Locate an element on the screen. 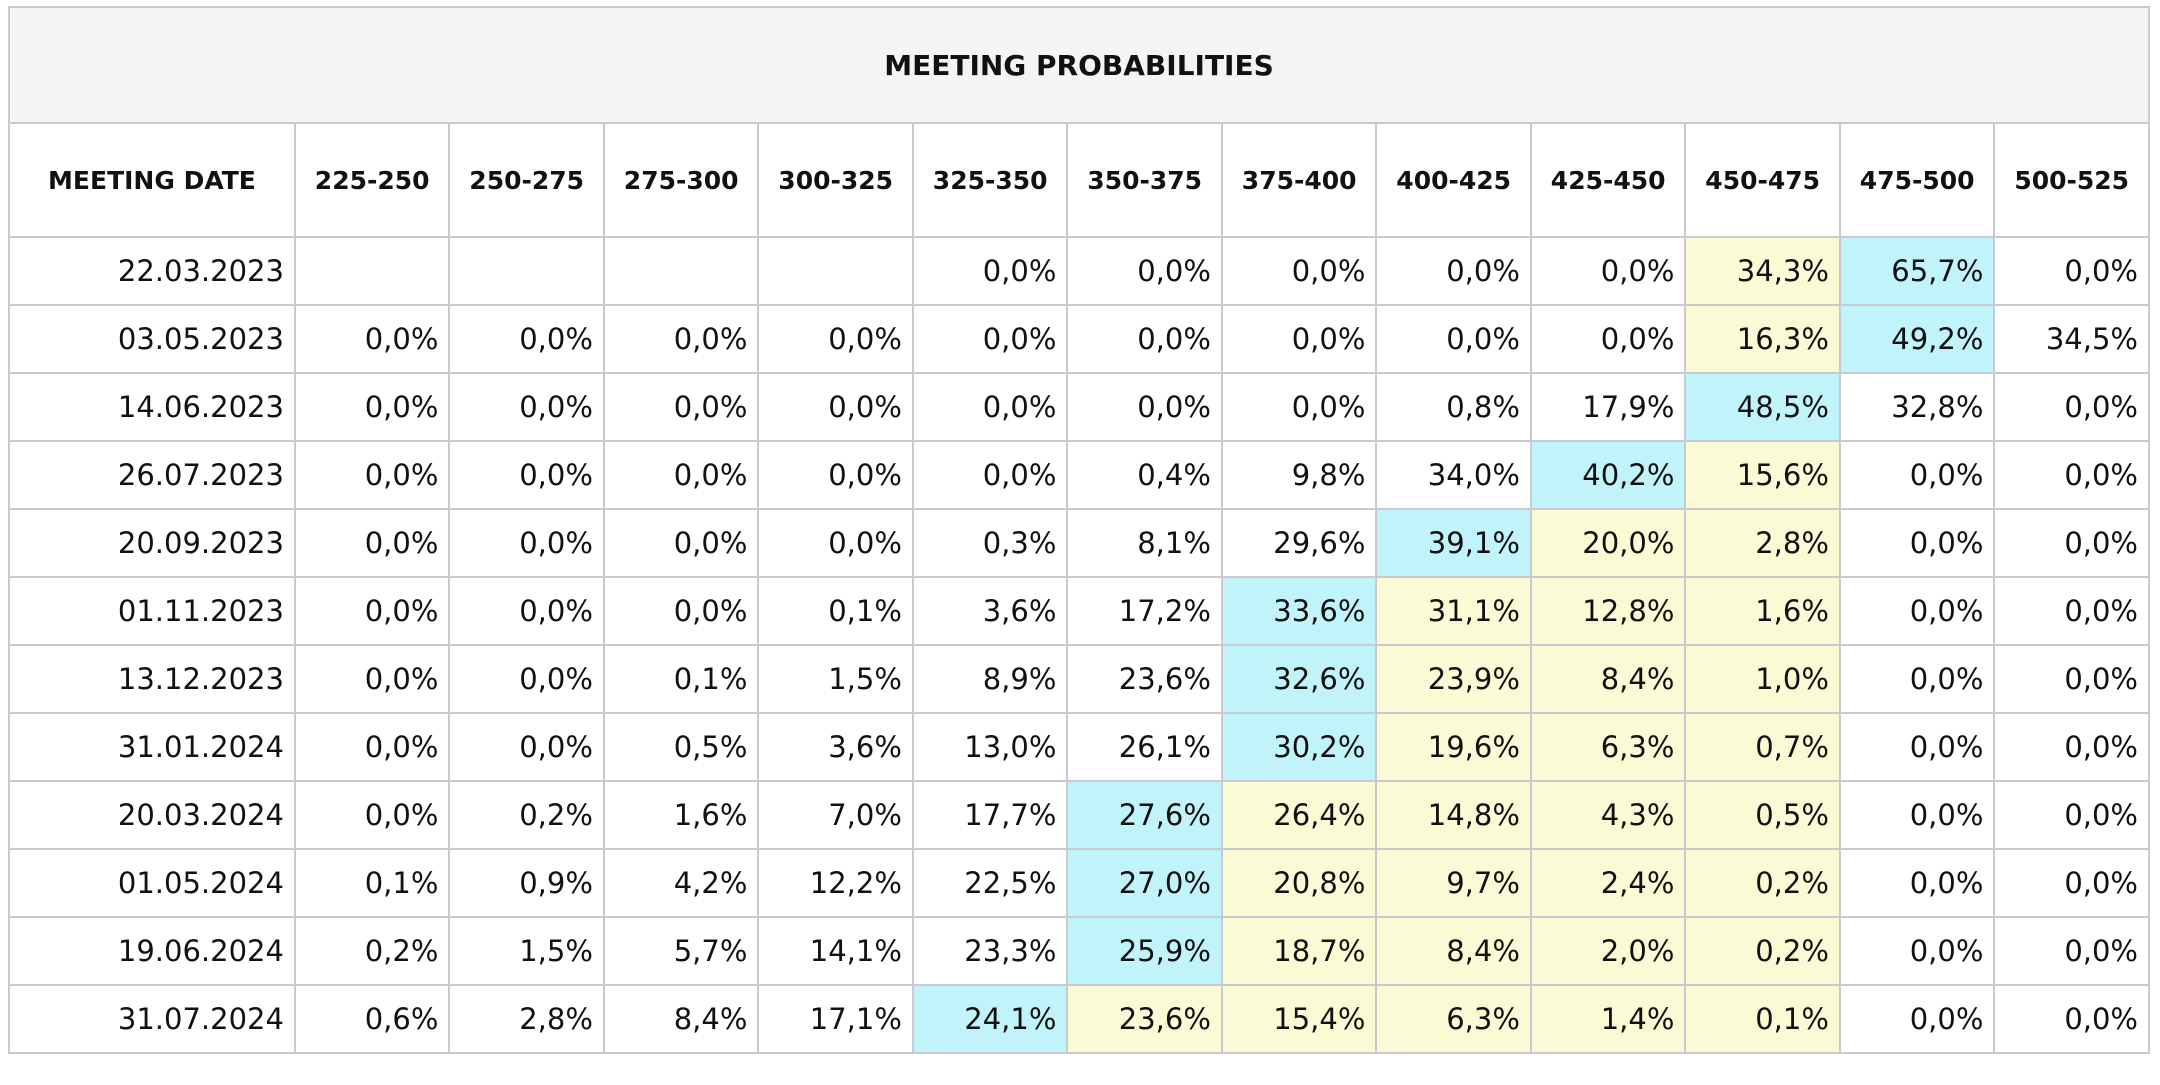 This screenshot has width=2160, height=1085. probability-cell: 8,9% is located at coordinates (990, 679).